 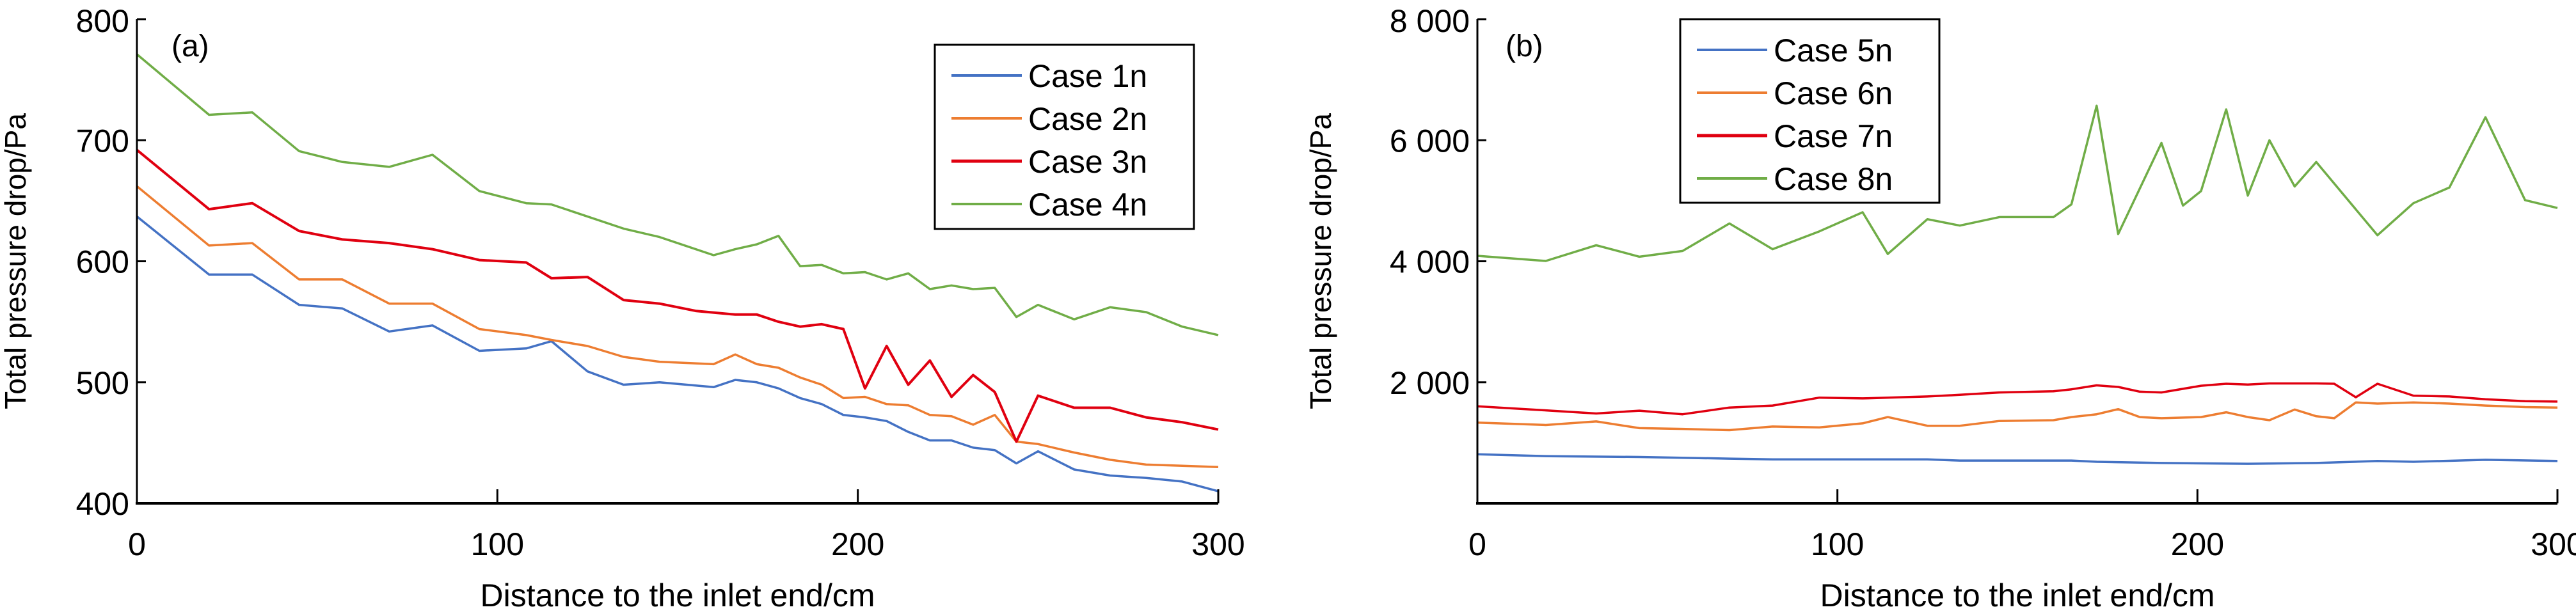 I want to click on legend-item: Case 7n, so click(x=1795, y=136).